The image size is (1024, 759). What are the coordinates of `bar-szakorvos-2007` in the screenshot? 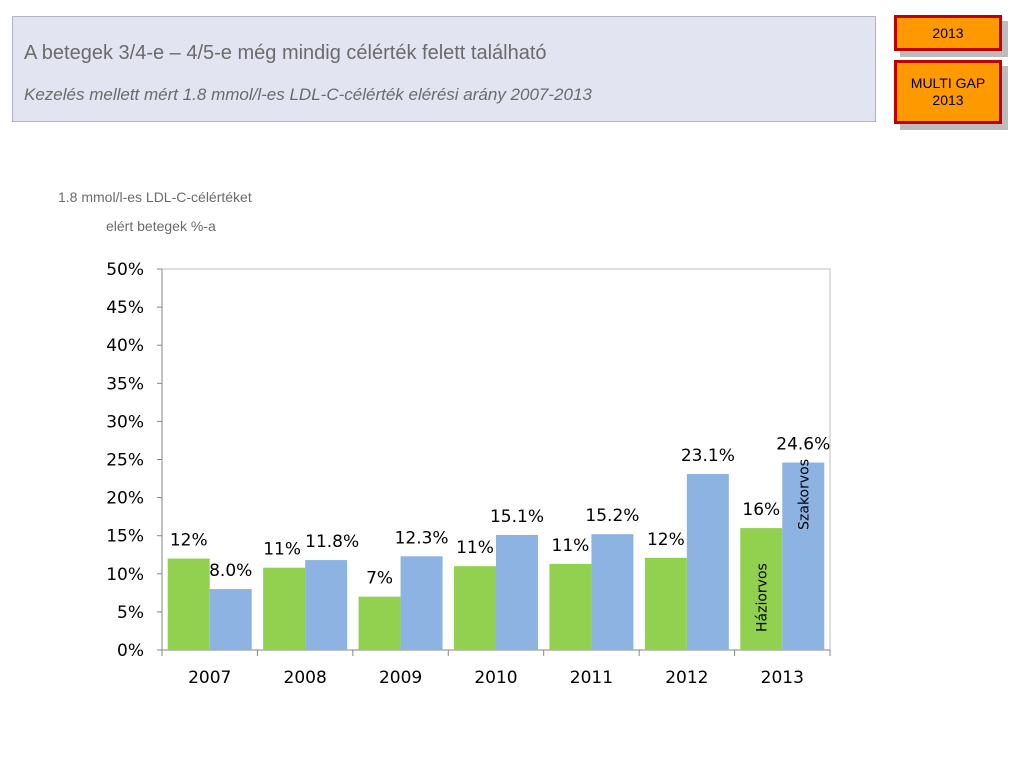 It's located at (230, 619).